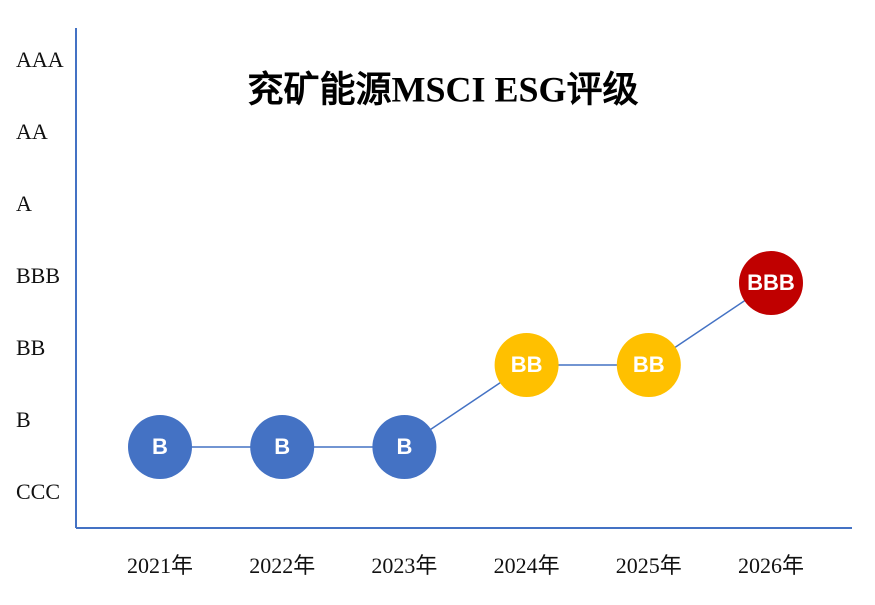 This screenshot has height=605, width=875. I want to click on x-tick-label: 2026年, so click(771, 565).